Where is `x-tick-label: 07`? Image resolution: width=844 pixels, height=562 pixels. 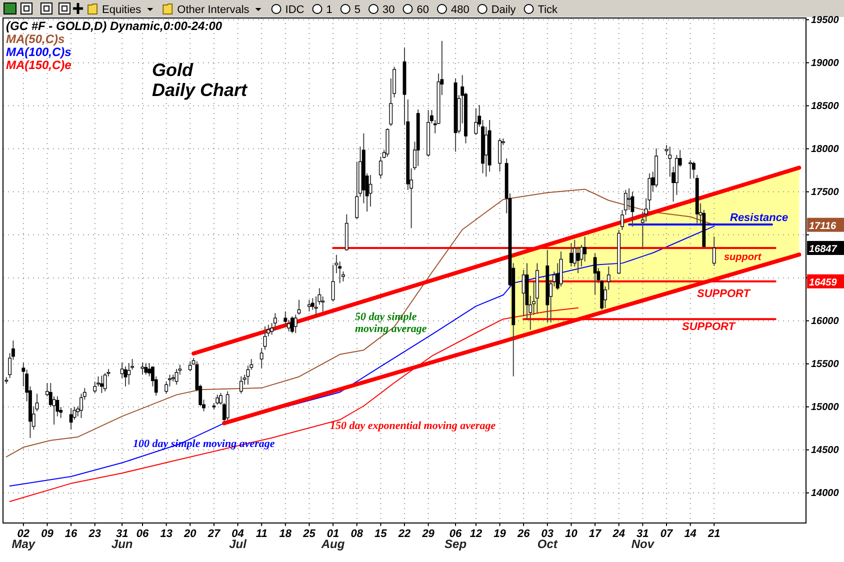
x-tick-label: 07 is located at coordinates (667, 534).